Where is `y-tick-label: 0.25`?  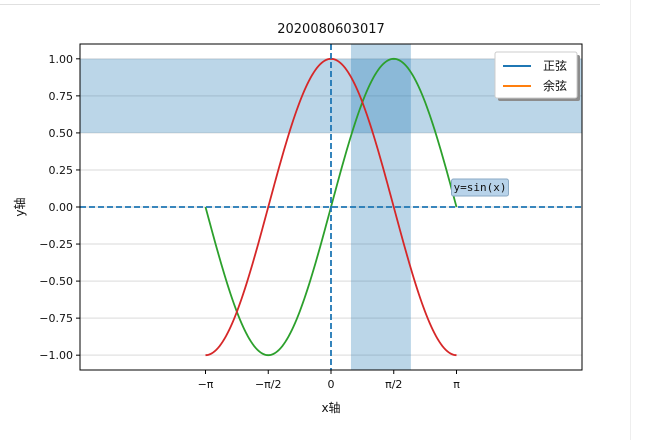 y-tick-label: 0.25 is located at coordinates (61, 170).